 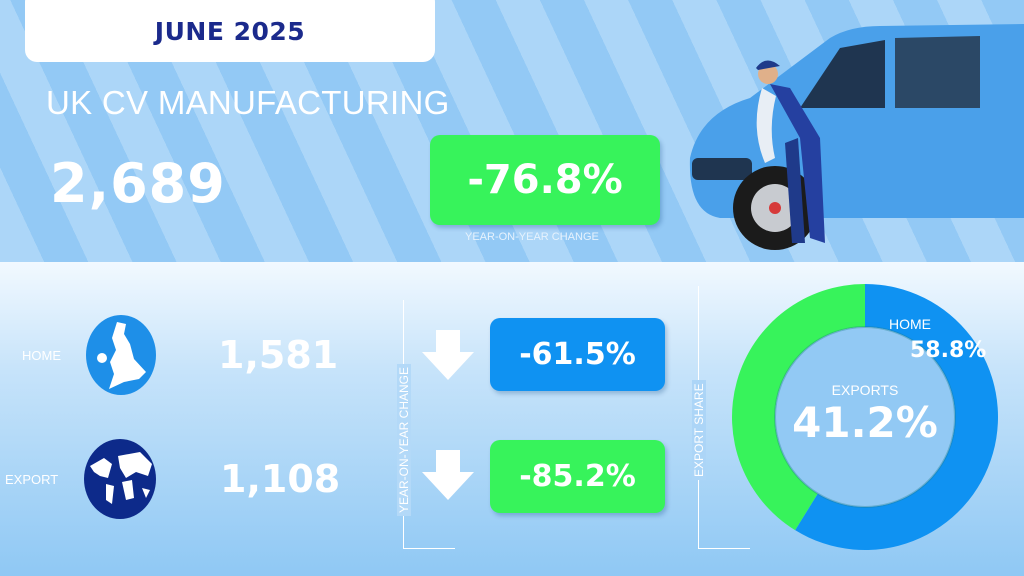 I want to click on home-value: 1,581, so click(x=278, y=355).